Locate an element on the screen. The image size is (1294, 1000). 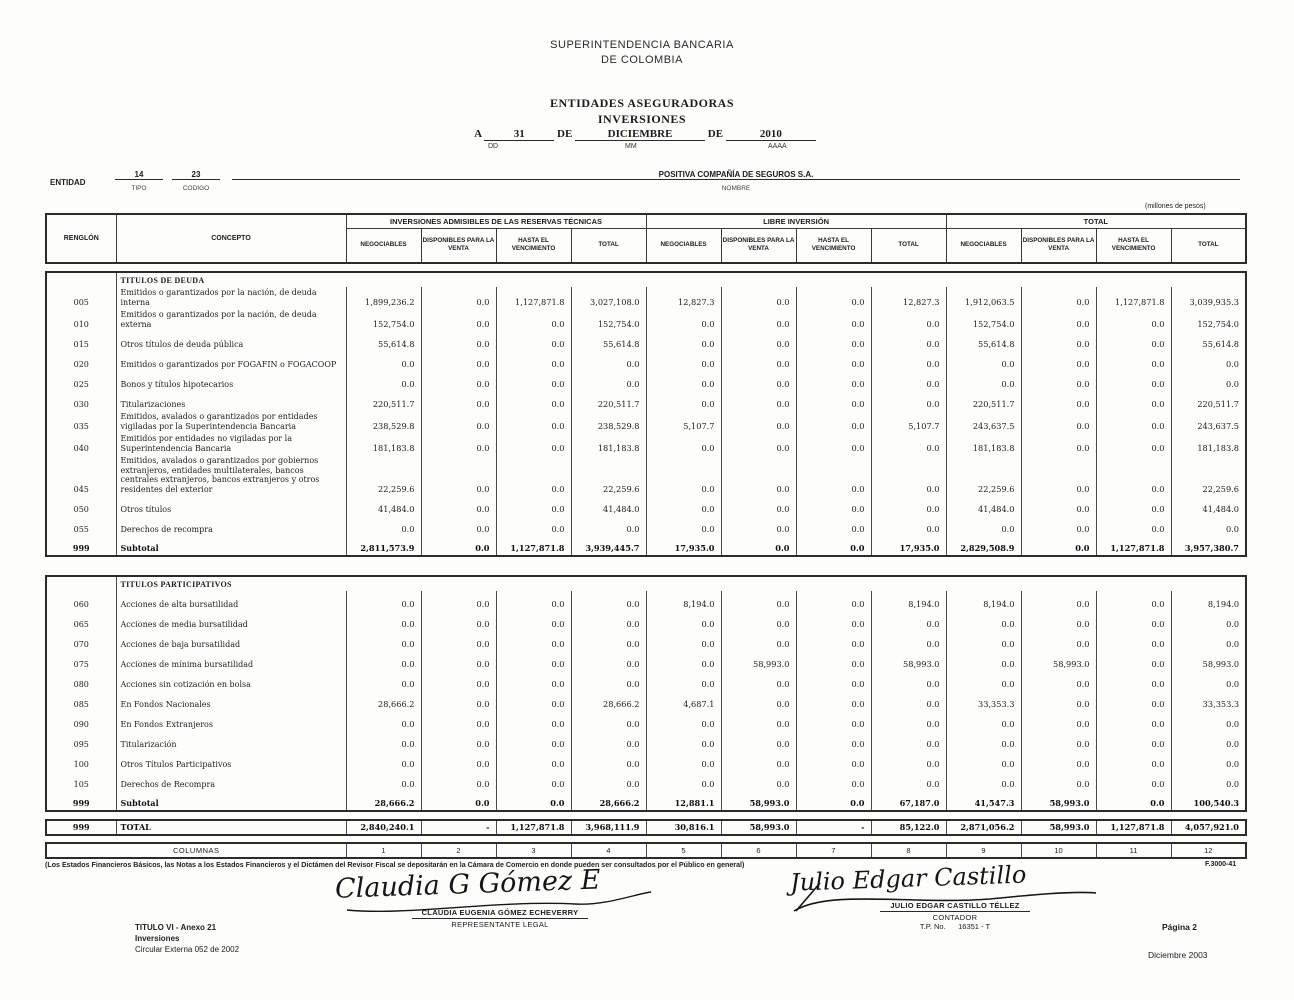
date-day-label: DD is located at coordinates (493, 146).